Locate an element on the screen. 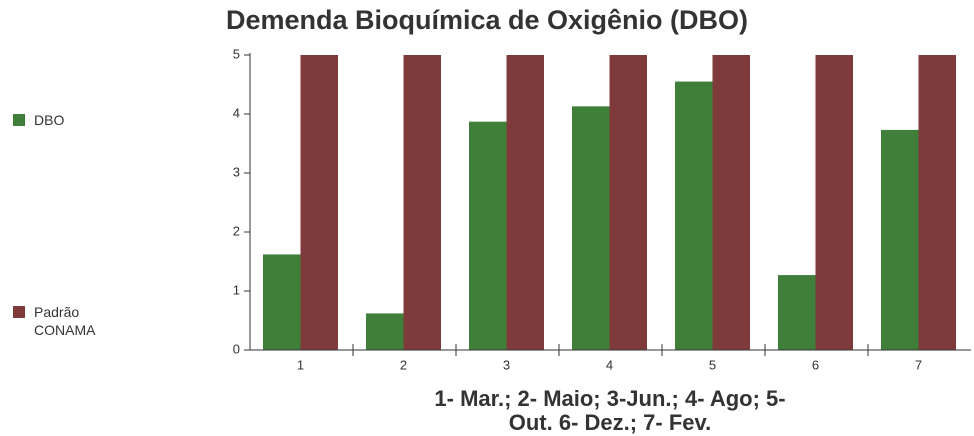  x-tick-label: 3 is located at coordinates (506, 364).